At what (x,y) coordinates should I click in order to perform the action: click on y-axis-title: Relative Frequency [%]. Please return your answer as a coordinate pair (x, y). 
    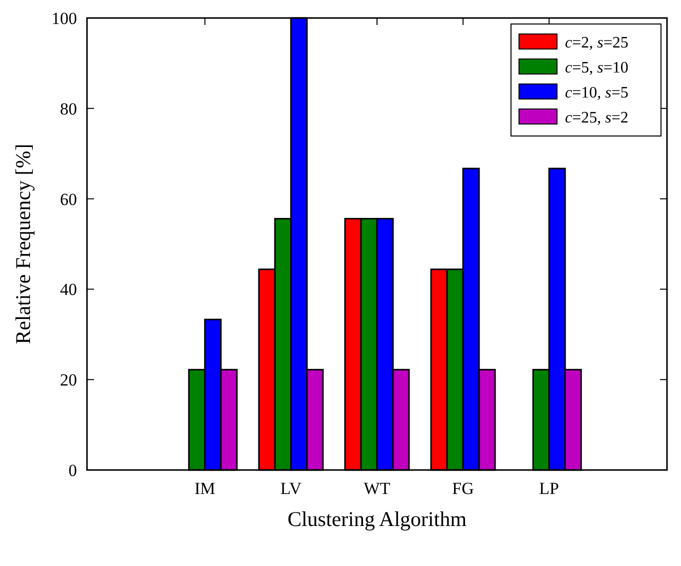
    Looking at the image, I should click on (23, 244).